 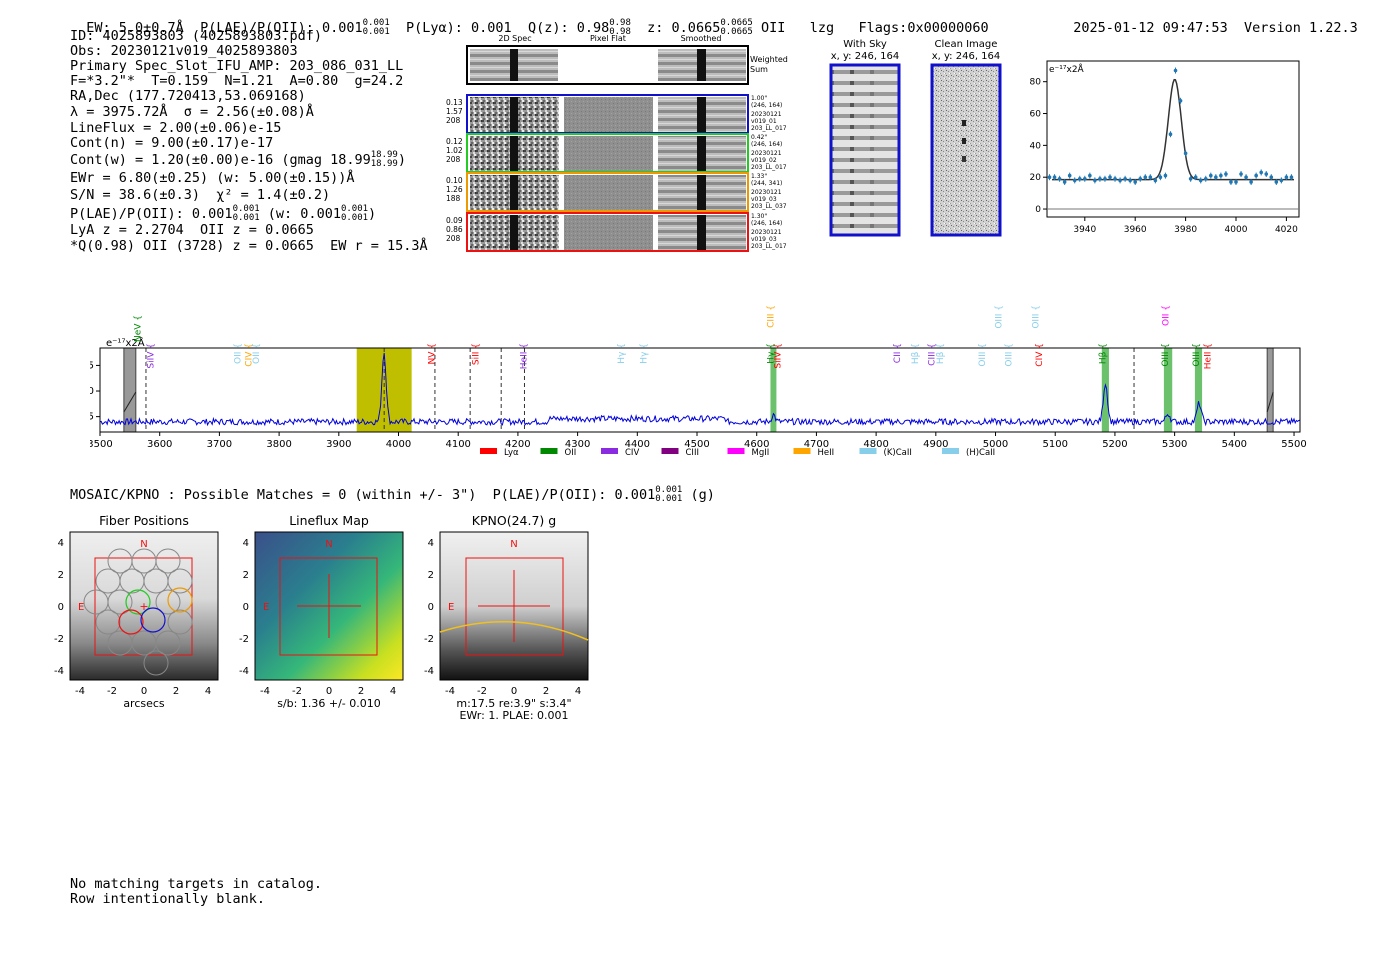 What do you see at coordinates (759, 176) in the screenshot?
I see `cutout-row-3-info-1: 1.33"` at bounding box center [759, 176].